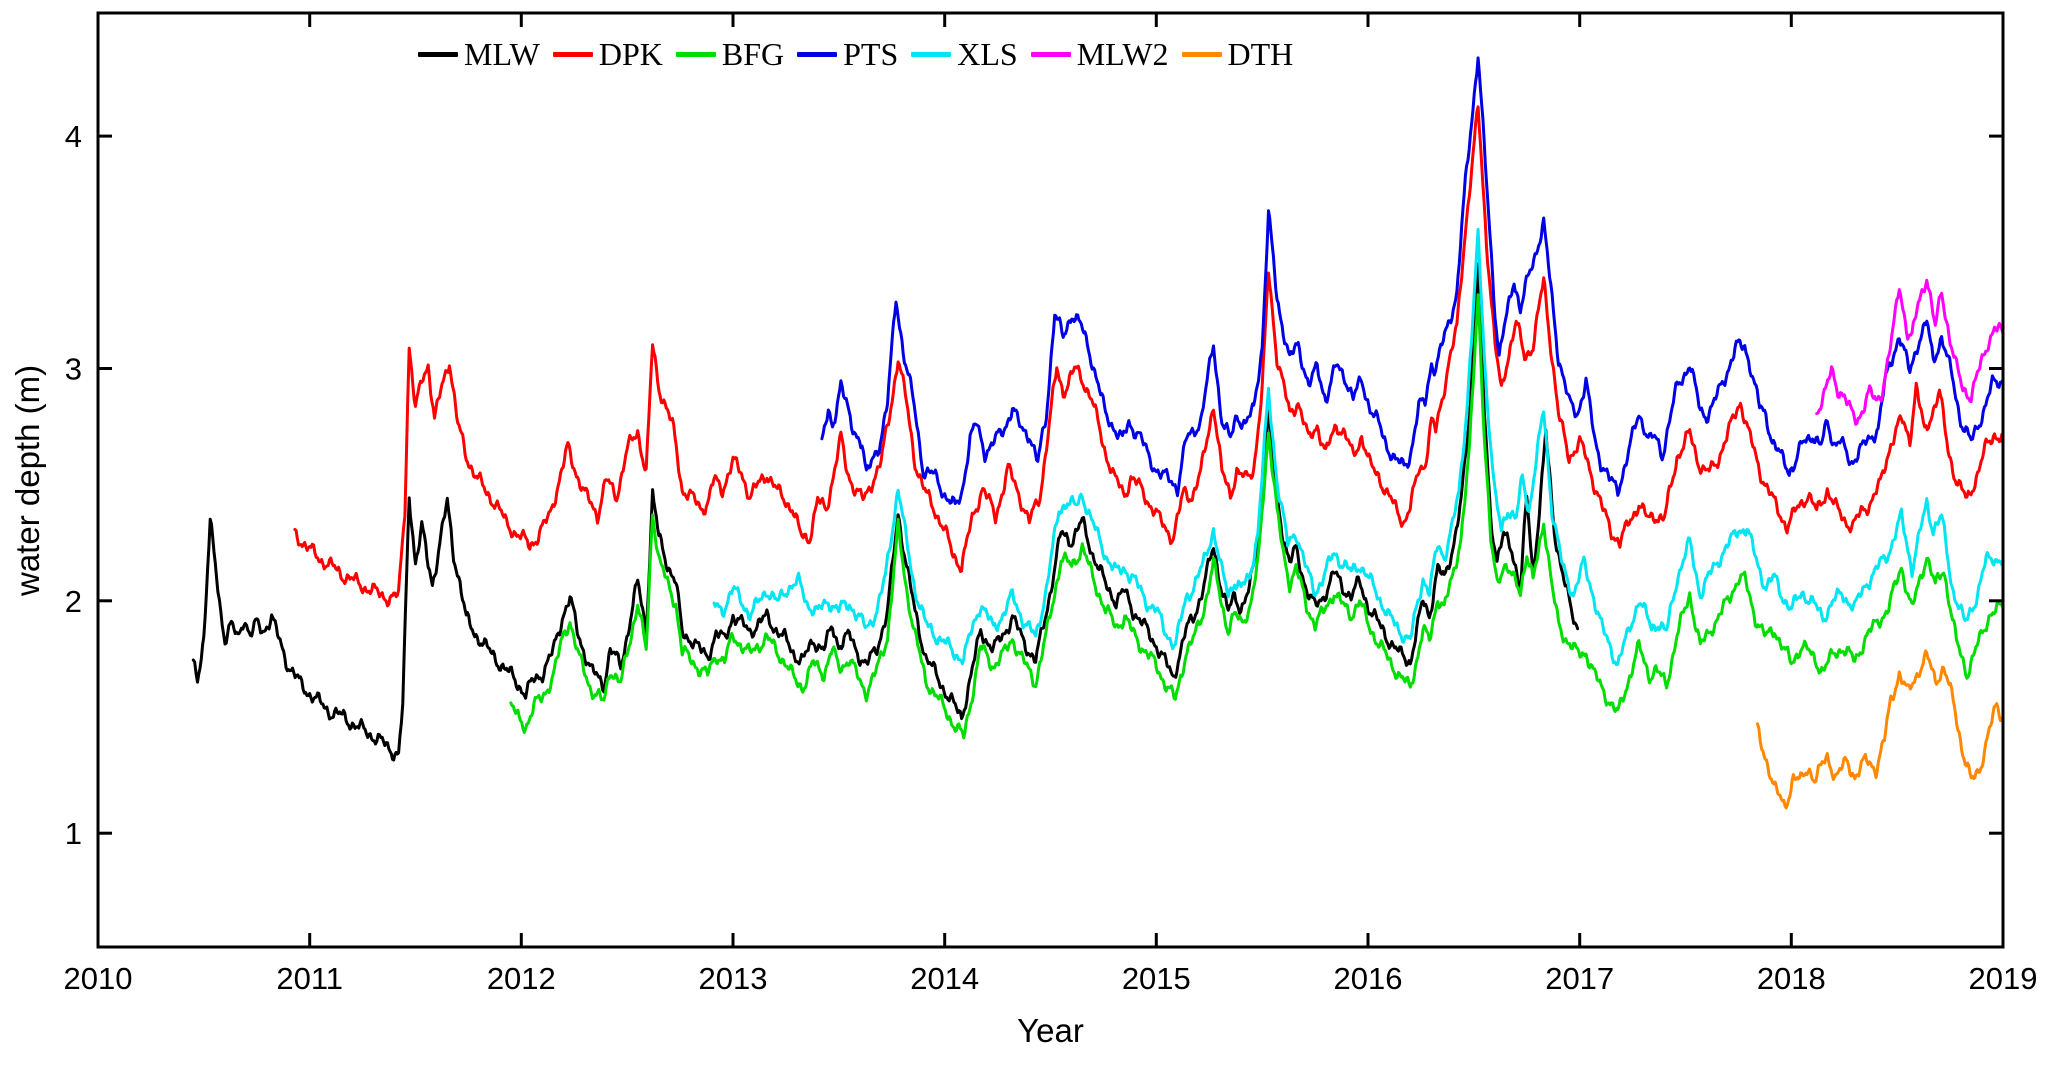  Describe the element at coordinates (944, 978) in the screenshot. I see `svg-text: 2014` at that location.